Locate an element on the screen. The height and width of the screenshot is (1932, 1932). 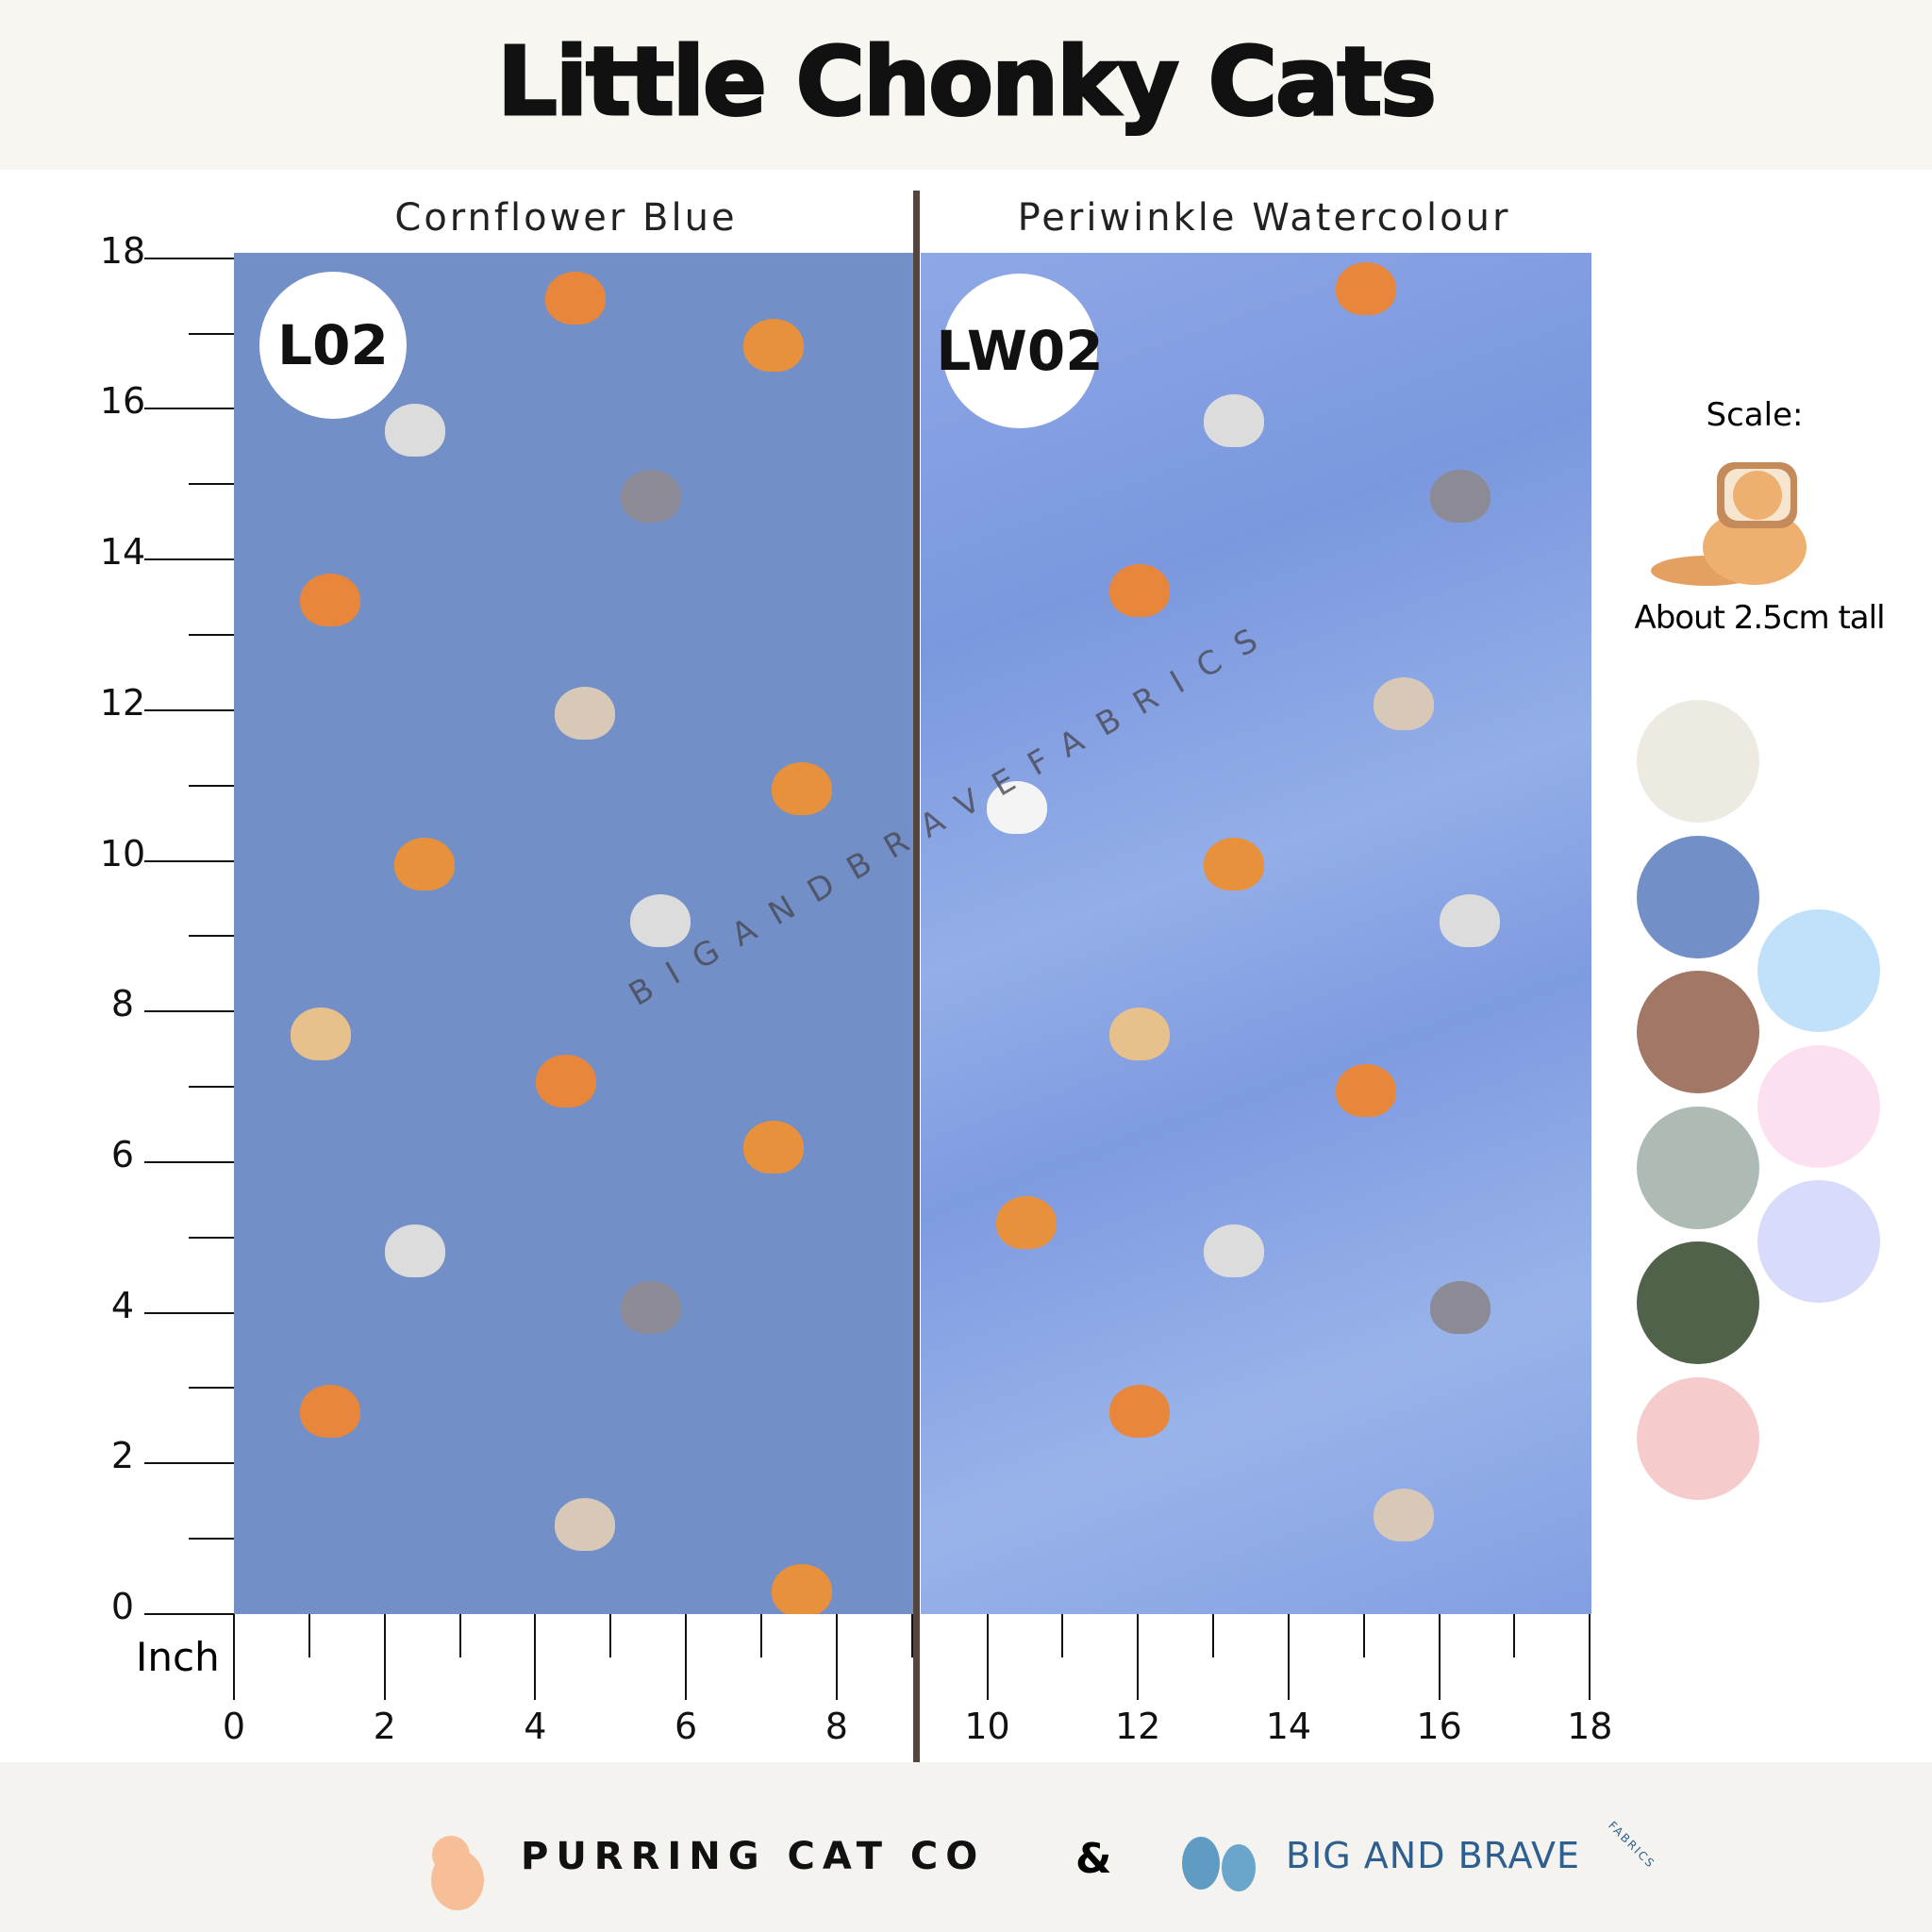
brand-purring-cat-co: PURRING CAT CO is located at coordinates (753, 1856).